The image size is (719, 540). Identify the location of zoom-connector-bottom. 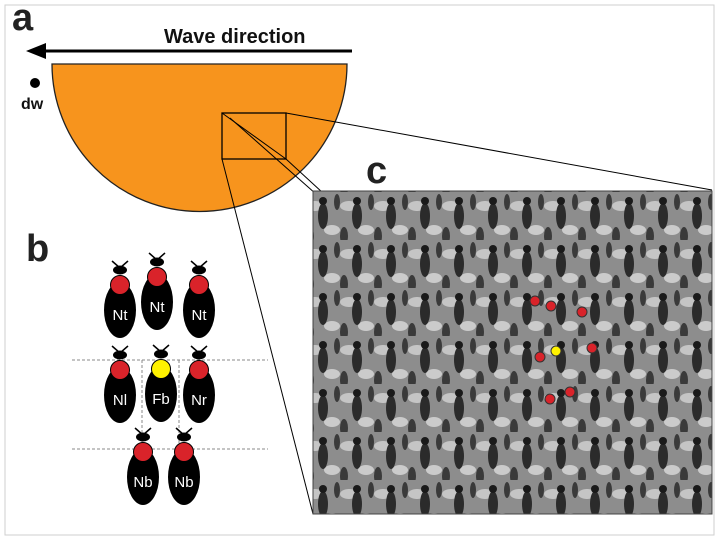
(267, 336).